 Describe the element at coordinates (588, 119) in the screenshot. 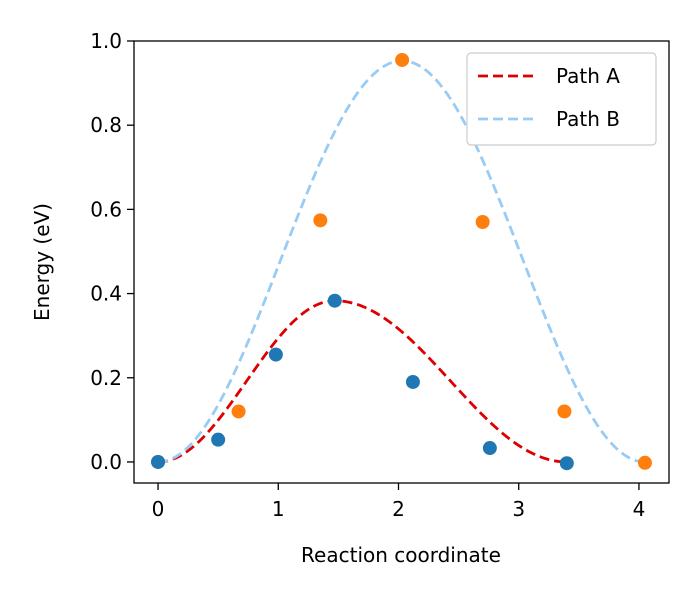

I see `legend-label-path-b: Path B` at that location.